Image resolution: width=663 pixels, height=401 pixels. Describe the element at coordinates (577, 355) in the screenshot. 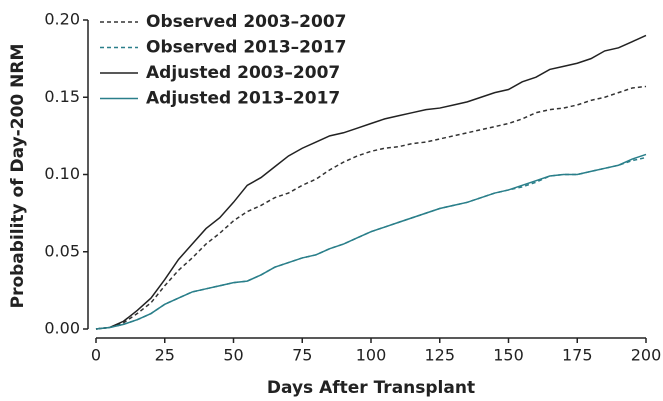

I see `x-tick-label: 175` at that location.